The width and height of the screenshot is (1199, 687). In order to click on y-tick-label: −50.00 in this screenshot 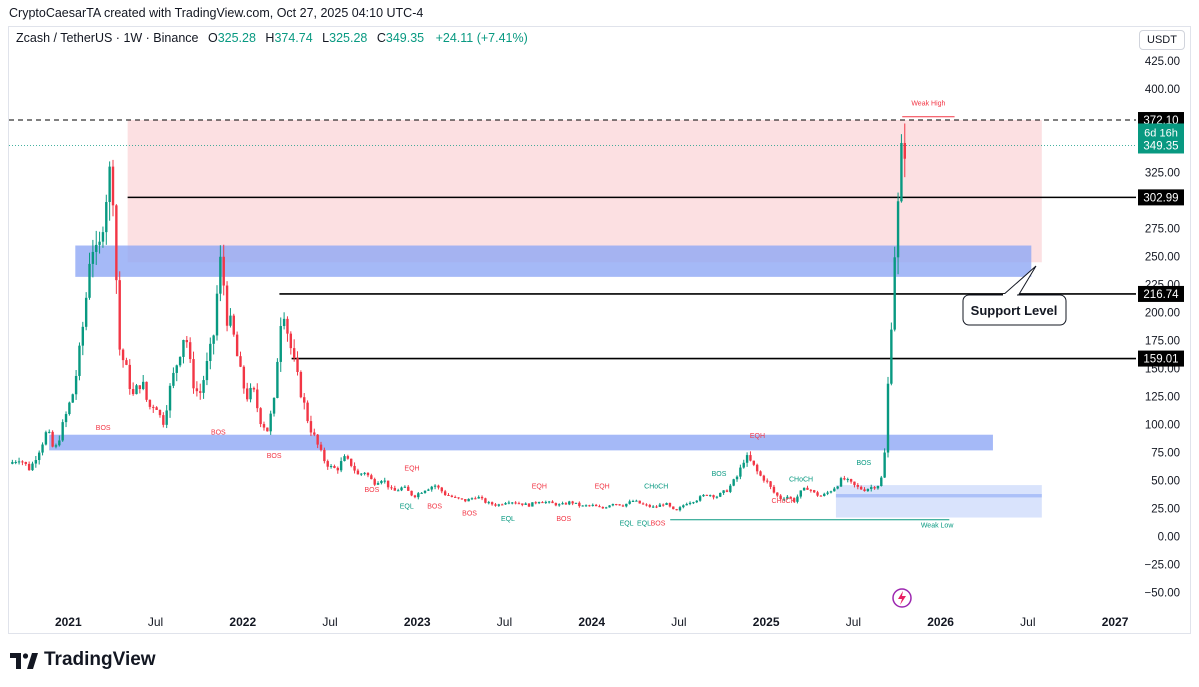, I will do `click(1163, 594)`.